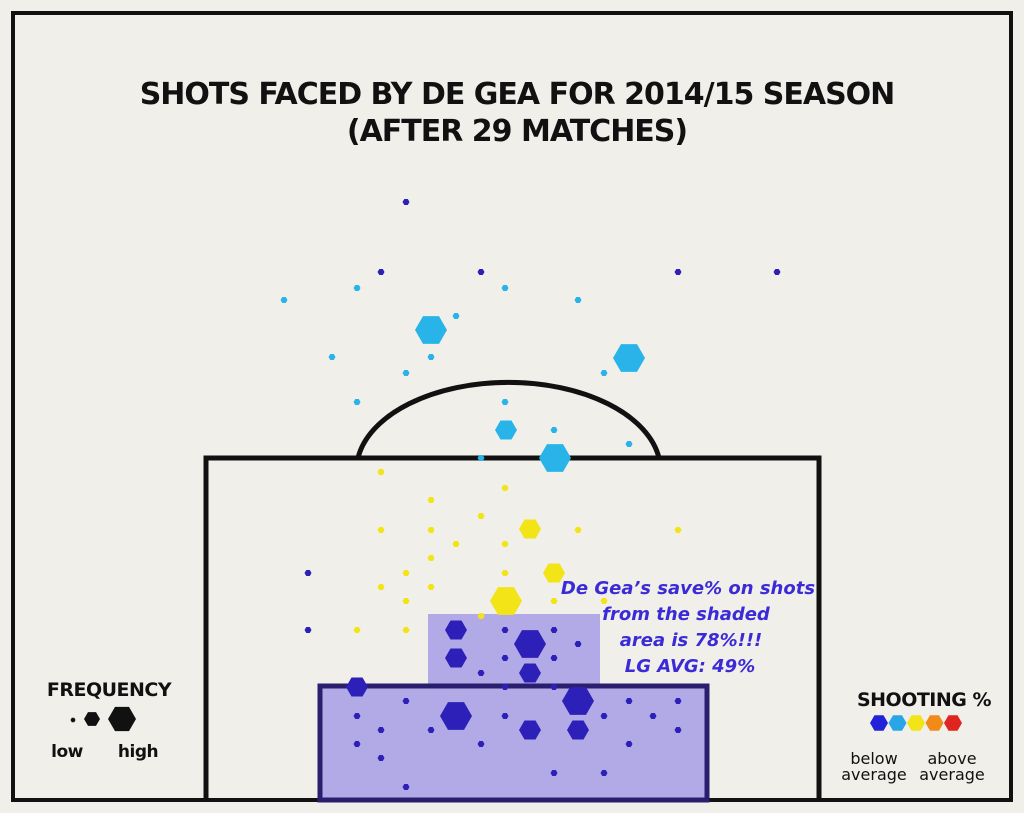  I want to click on frequency-legend-low: low, so click(67, 752).